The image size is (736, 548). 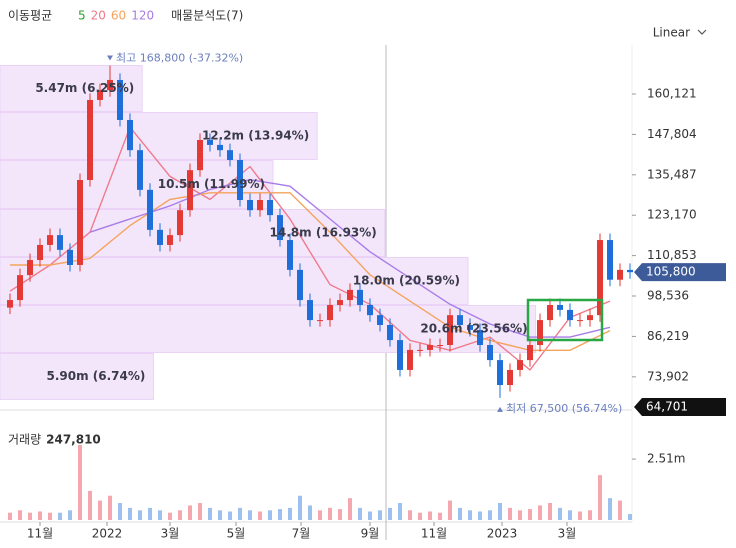 I want to click on annotation-marker, so click(x=110, y=58).